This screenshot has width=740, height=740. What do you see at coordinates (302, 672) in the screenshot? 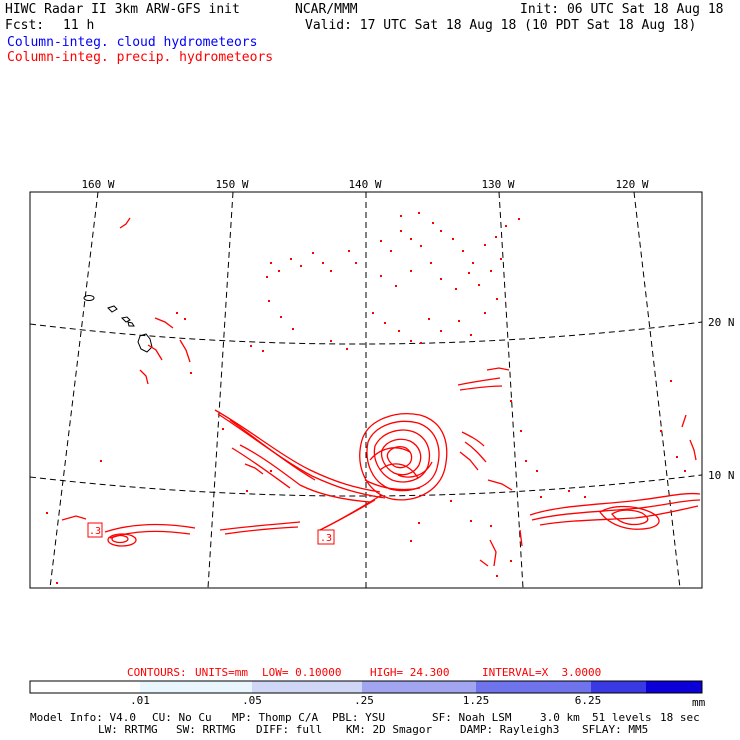
I see `contours-low: LOW= 0.10000` at bounding box center [302, 672].